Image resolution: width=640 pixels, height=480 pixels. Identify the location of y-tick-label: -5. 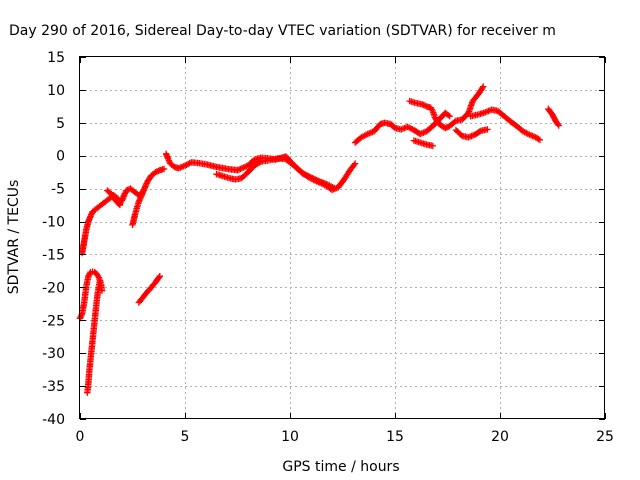
(58, 190).